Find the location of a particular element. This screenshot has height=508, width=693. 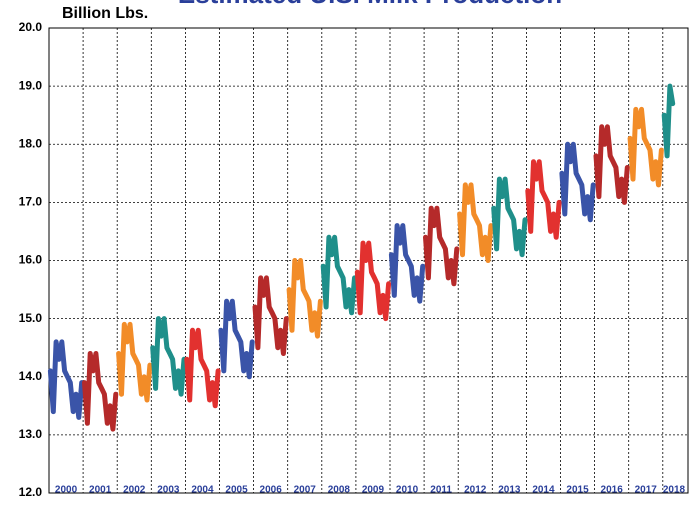

x-tick-label: 2017 is located at coordinates (646, 490).